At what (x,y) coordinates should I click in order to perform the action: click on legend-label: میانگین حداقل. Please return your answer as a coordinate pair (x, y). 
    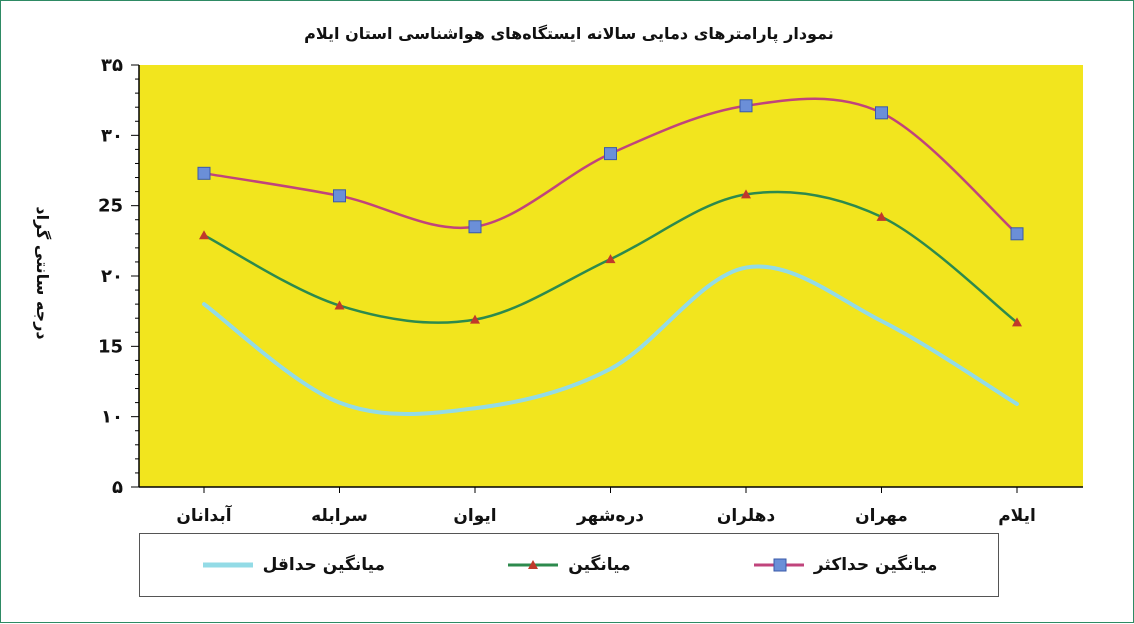
    Looking at the image, I should click on (324, 565).